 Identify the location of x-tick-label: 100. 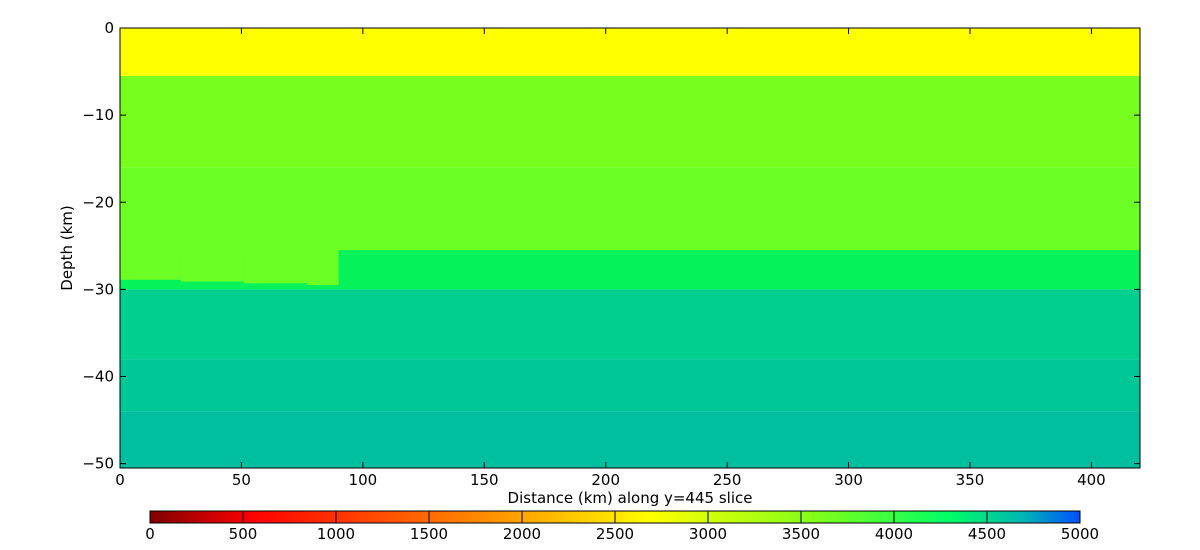
(363, 480).